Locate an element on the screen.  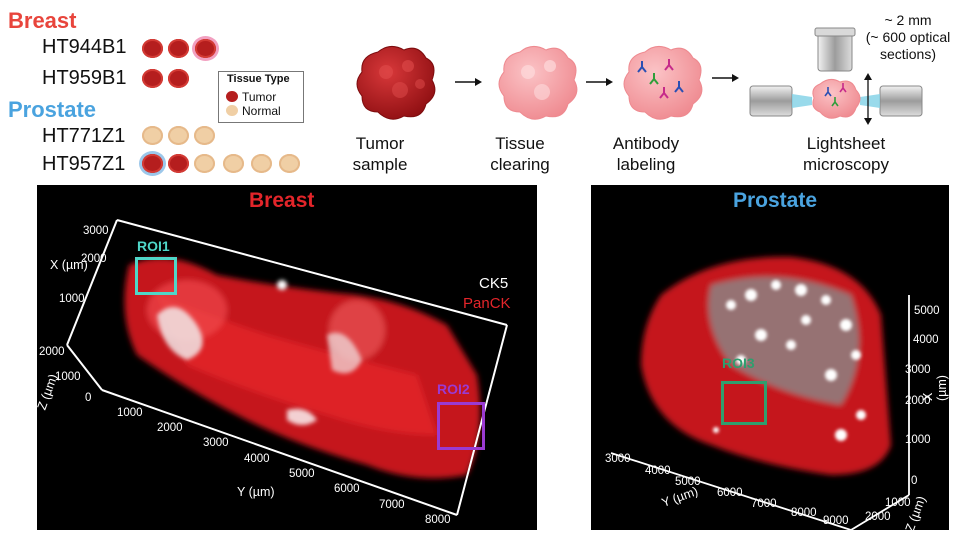
roi3-label: ROI3 is located at coordinates (738, 363).